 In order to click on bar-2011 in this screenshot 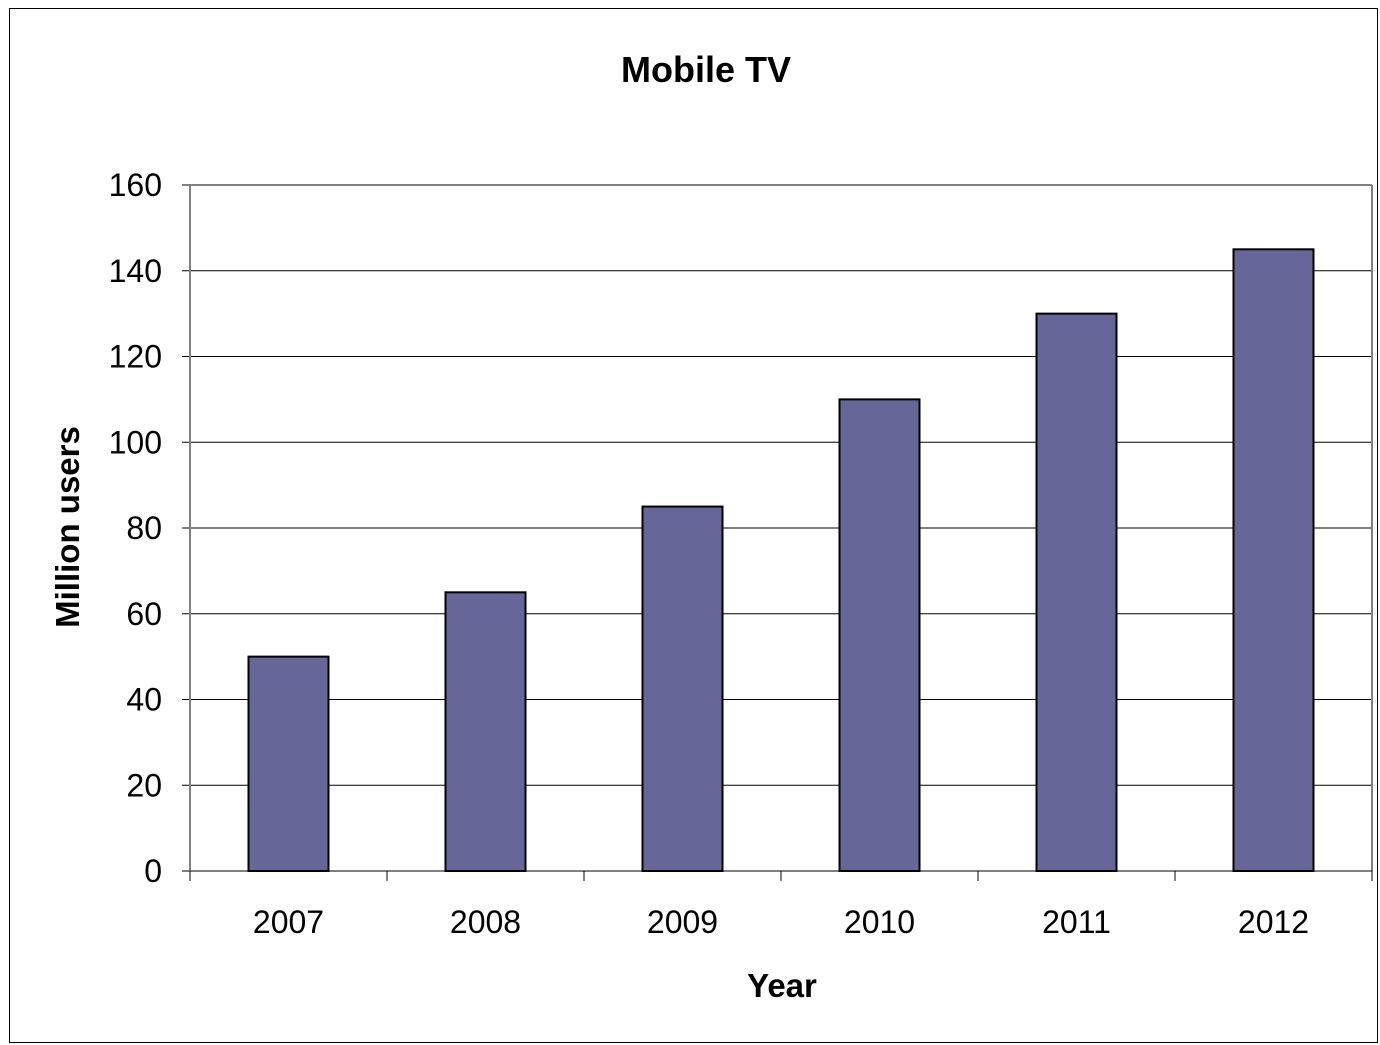, I will do `click(1076, 592)`.